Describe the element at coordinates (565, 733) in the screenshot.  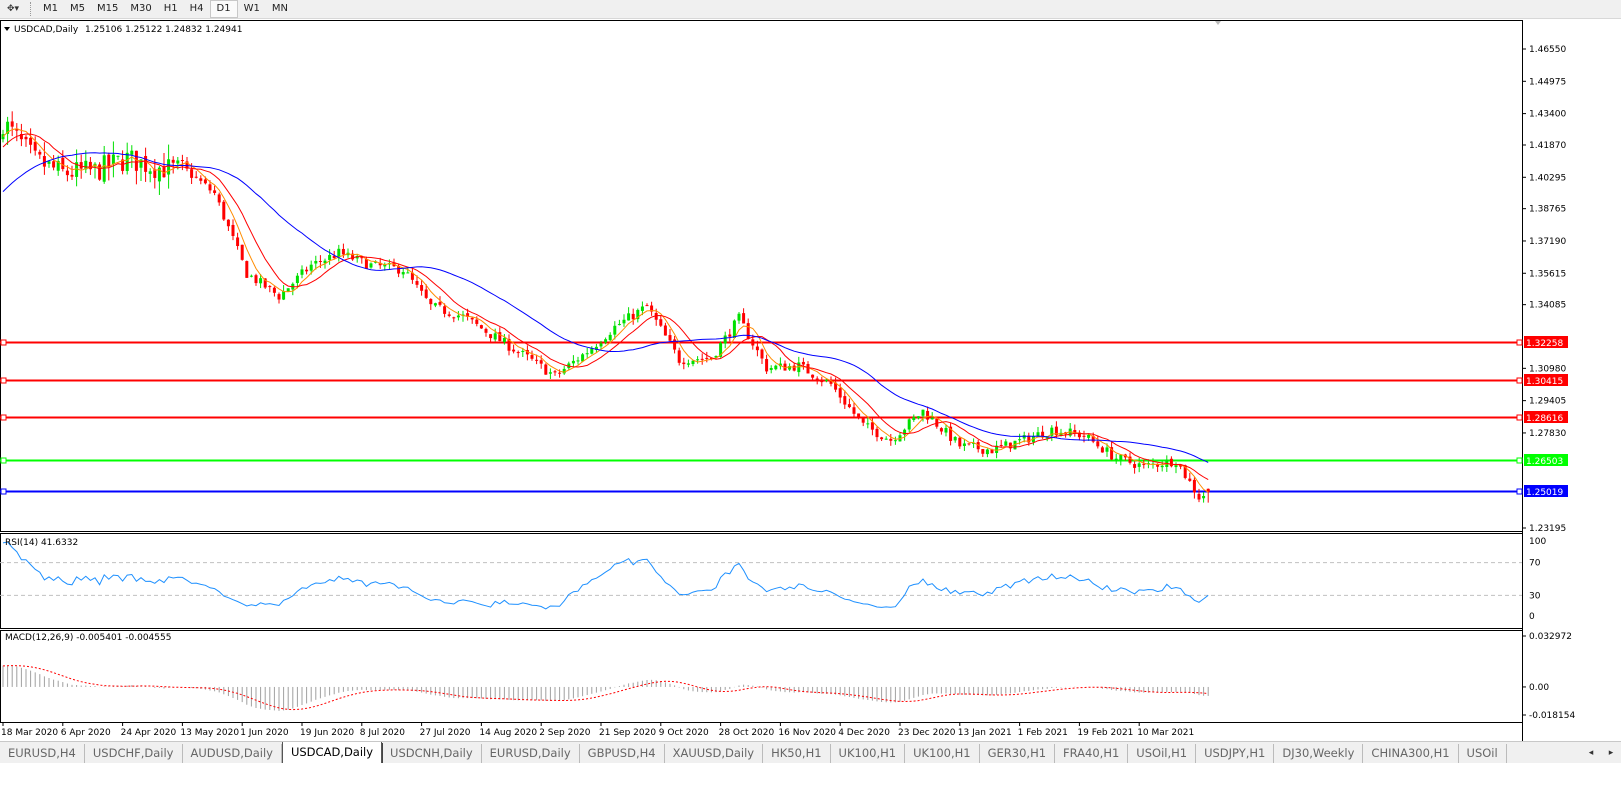
I see `date-axis-label: 2 Sep 2020` at that location.